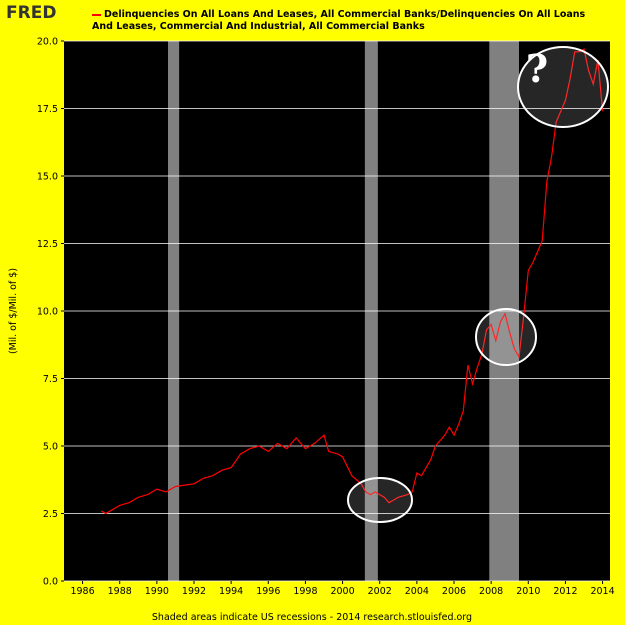 This screenshot has height=625, width=625. Describe the element at coordinates (47, 177) in the screenshot. I see `y-tick-label: 15.0` at that location.